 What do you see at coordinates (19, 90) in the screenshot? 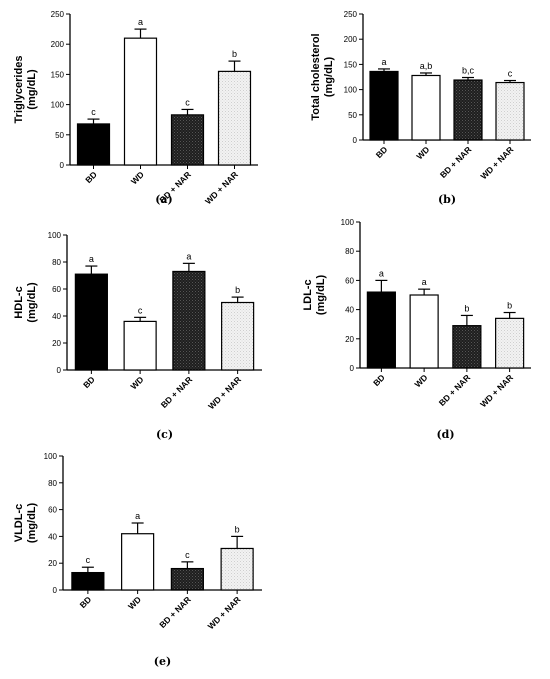
I see `y-axis-label-line-1: Triglycerides` at bounding box center [19, 90].